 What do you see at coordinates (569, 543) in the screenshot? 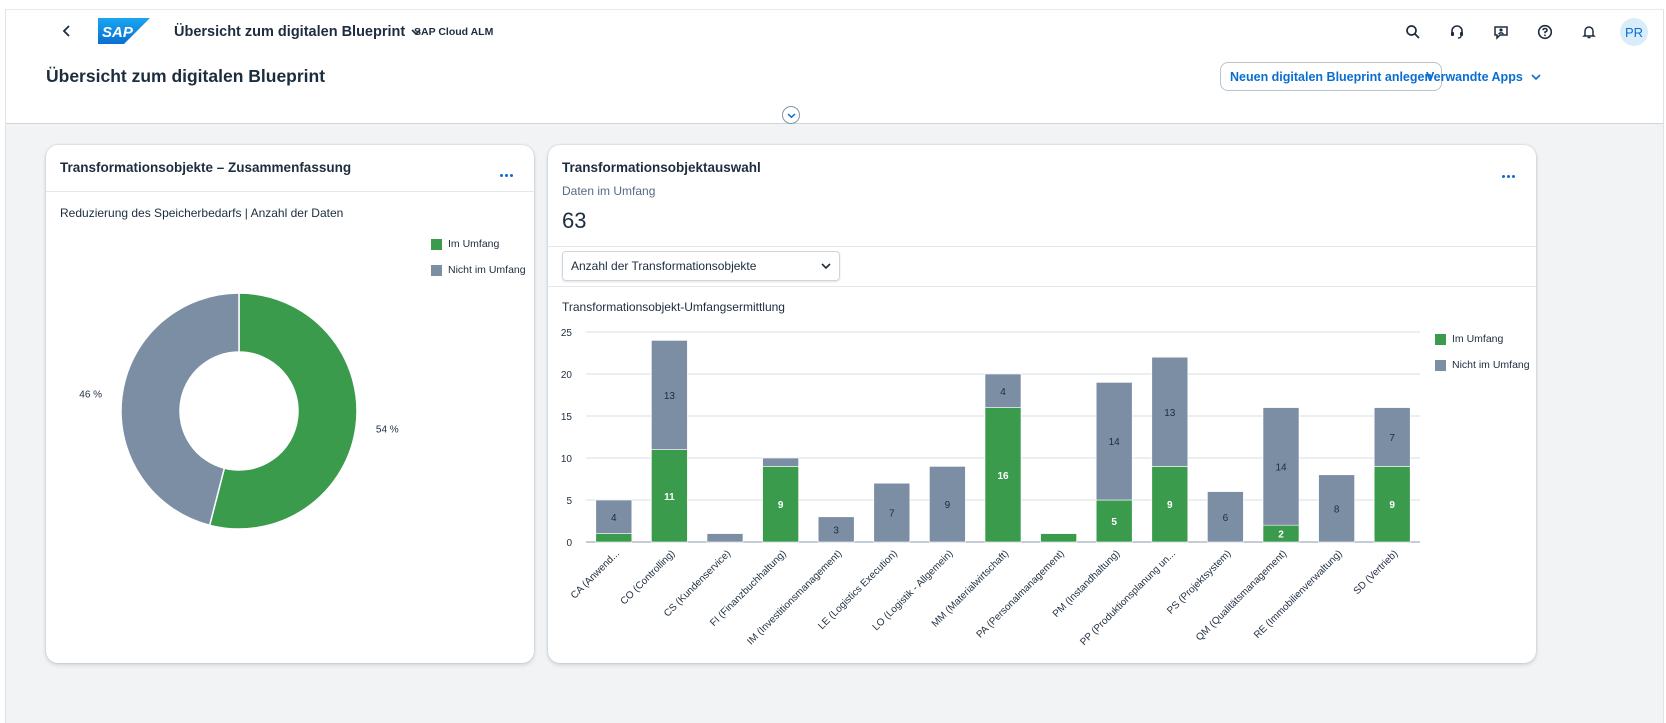
I see `y-tick-label: 0` at bounding box center [569, 543].